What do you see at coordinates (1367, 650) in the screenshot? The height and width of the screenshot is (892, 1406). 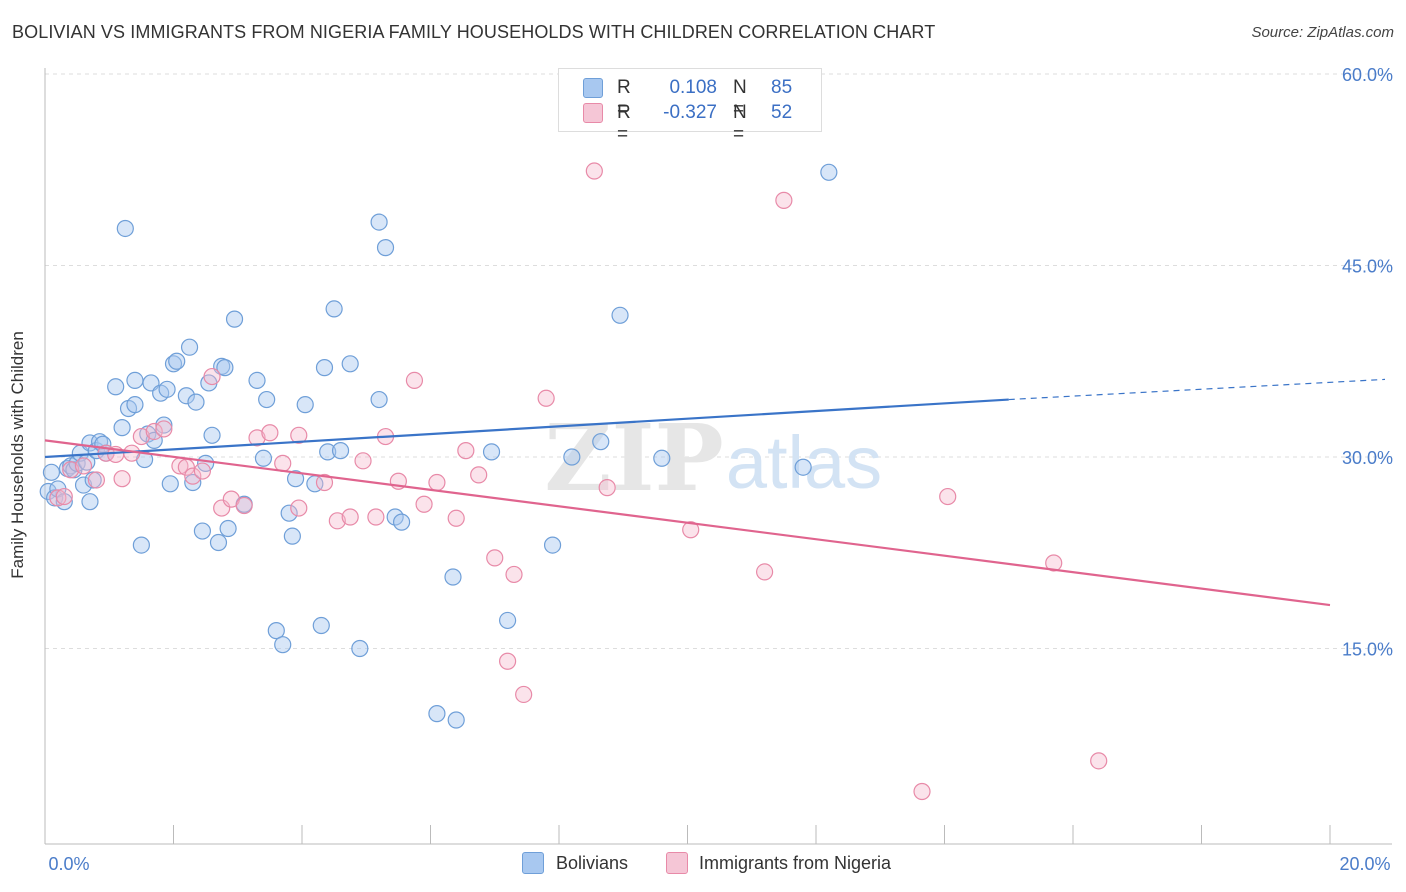 I see `y-tick-label: 15.0%` at bounding box center [1367, 650].